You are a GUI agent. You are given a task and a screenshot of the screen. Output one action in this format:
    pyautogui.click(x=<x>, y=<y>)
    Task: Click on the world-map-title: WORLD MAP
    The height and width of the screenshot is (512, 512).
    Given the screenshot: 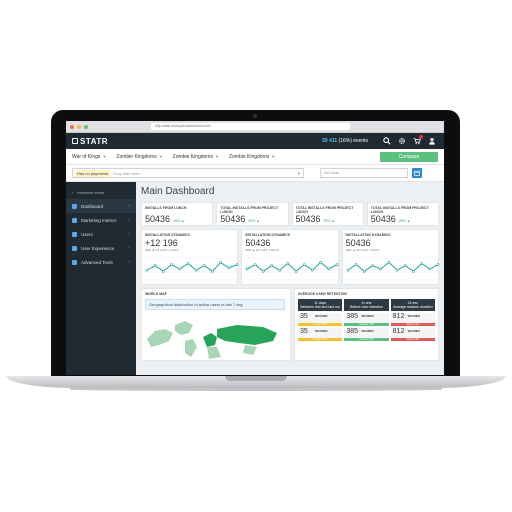 What is the action you would take?
    pyautogui.click(x=156, y=294)
    